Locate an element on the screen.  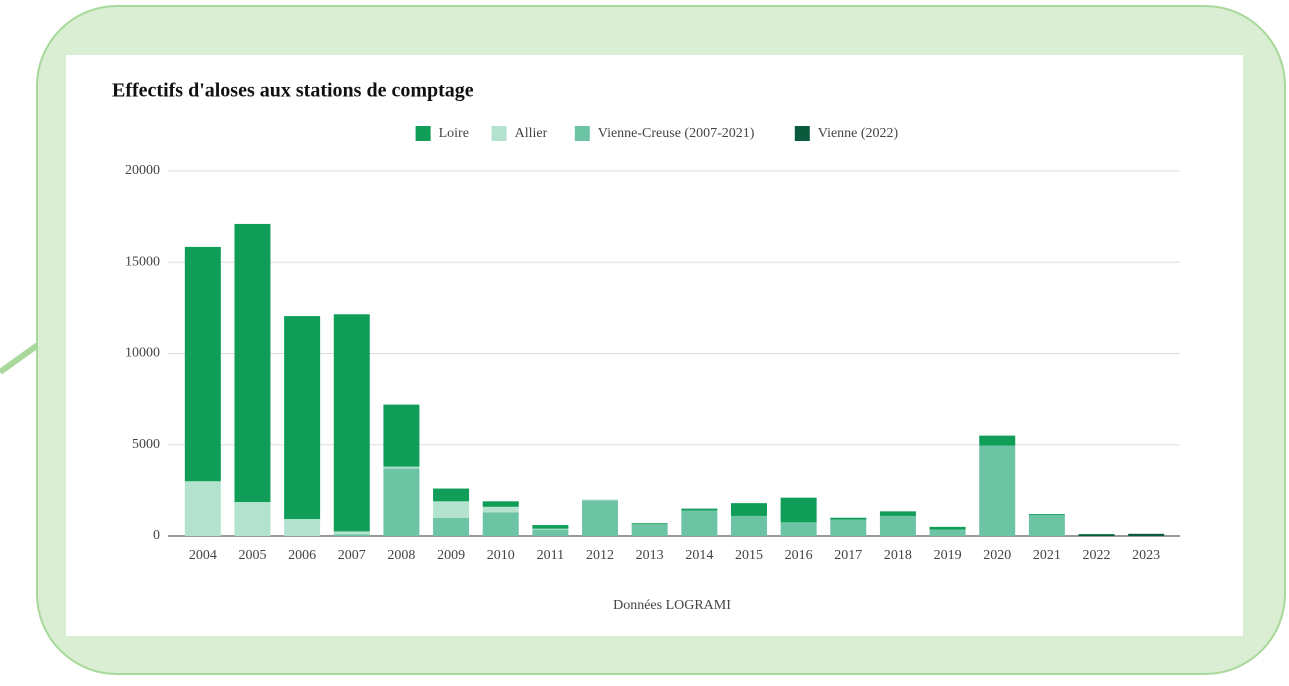
x-tick-label: 2018 is located at coordinates (898, 555).